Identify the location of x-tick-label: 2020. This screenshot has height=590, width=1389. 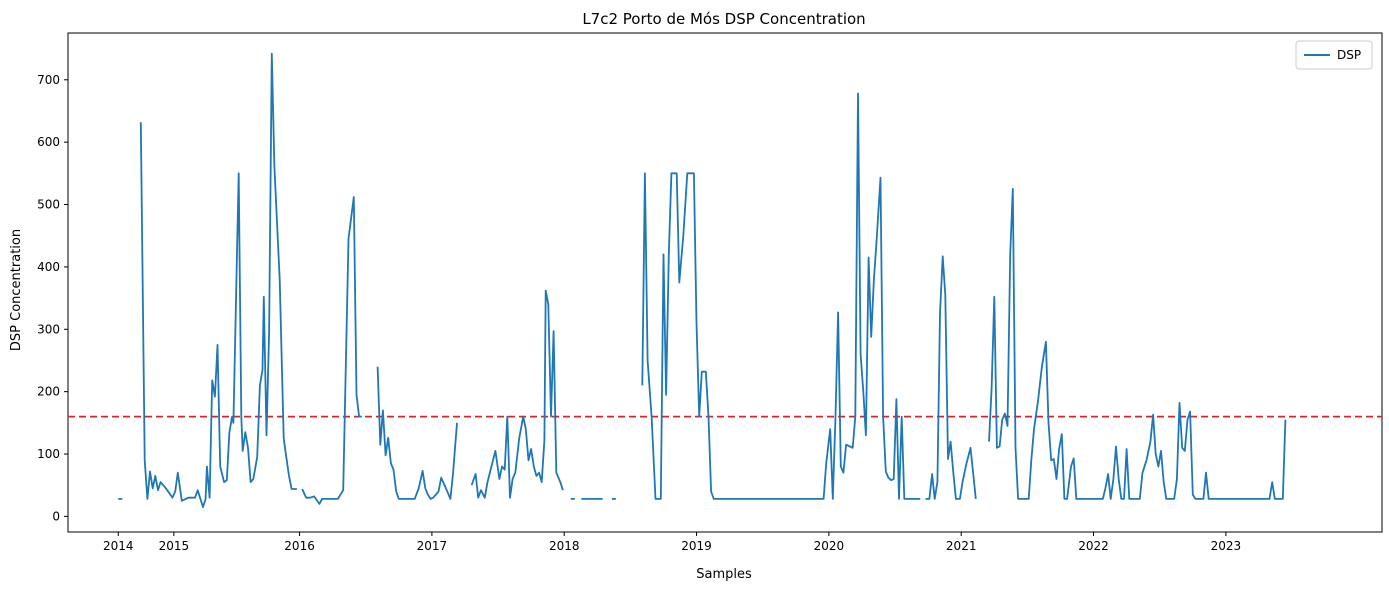
(829, 546).